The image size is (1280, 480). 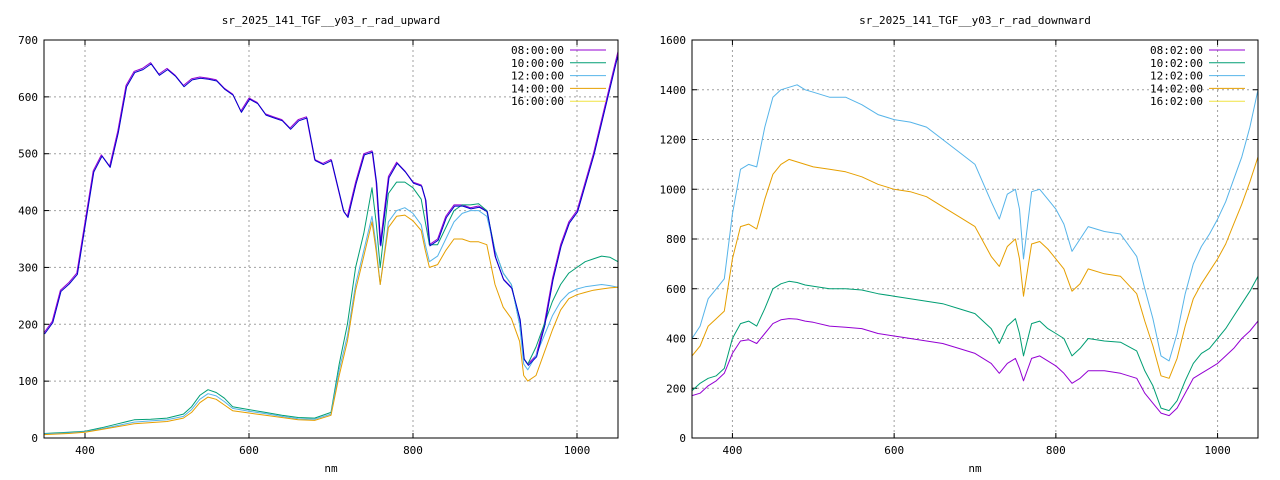 What do you see at coordinates (537, 50) in the screenshot?
I see `legend-label: 08:00:00` at bounding box center [537, 50].